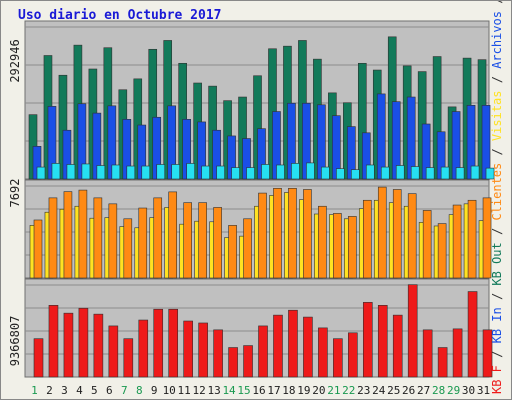 Image resolution: width=512 pixels, height=400 pixels. What do you see at coordinates (243, 390) in the screenshot?
I see `day-label: 15` at bounding box center [243, 390].